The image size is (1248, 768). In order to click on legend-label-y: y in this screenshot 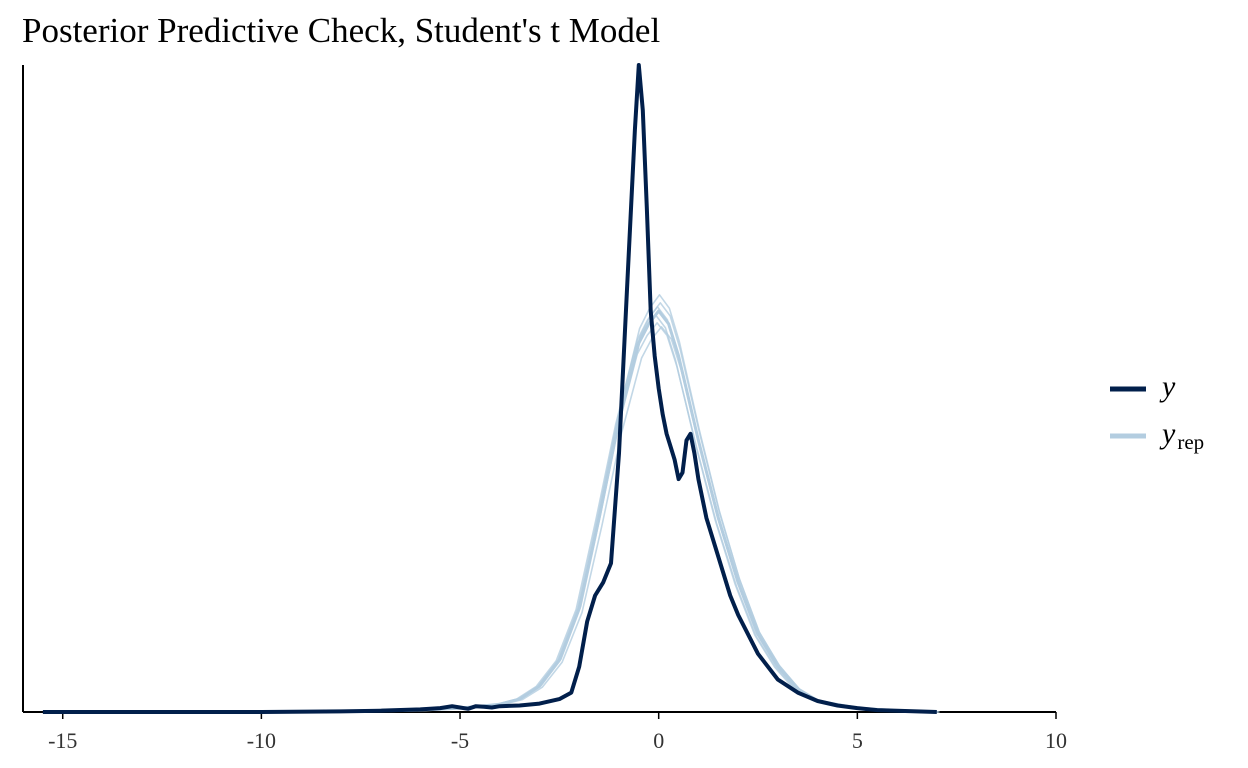, I will do `click(1167, 386)`.